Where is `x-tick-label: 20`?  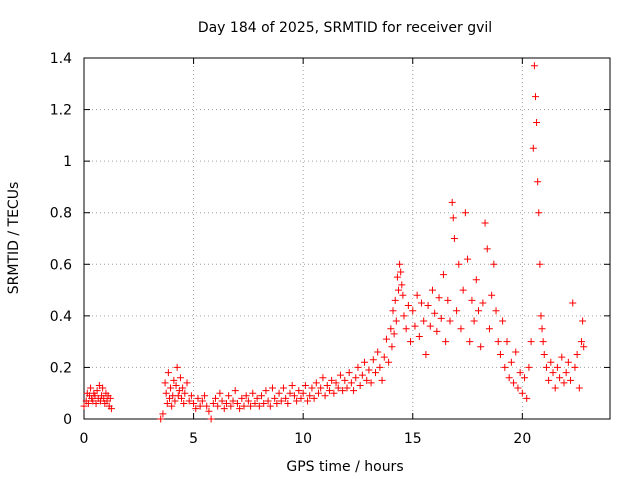 x-tick-label: 20 is located at coordinates (522, 439).